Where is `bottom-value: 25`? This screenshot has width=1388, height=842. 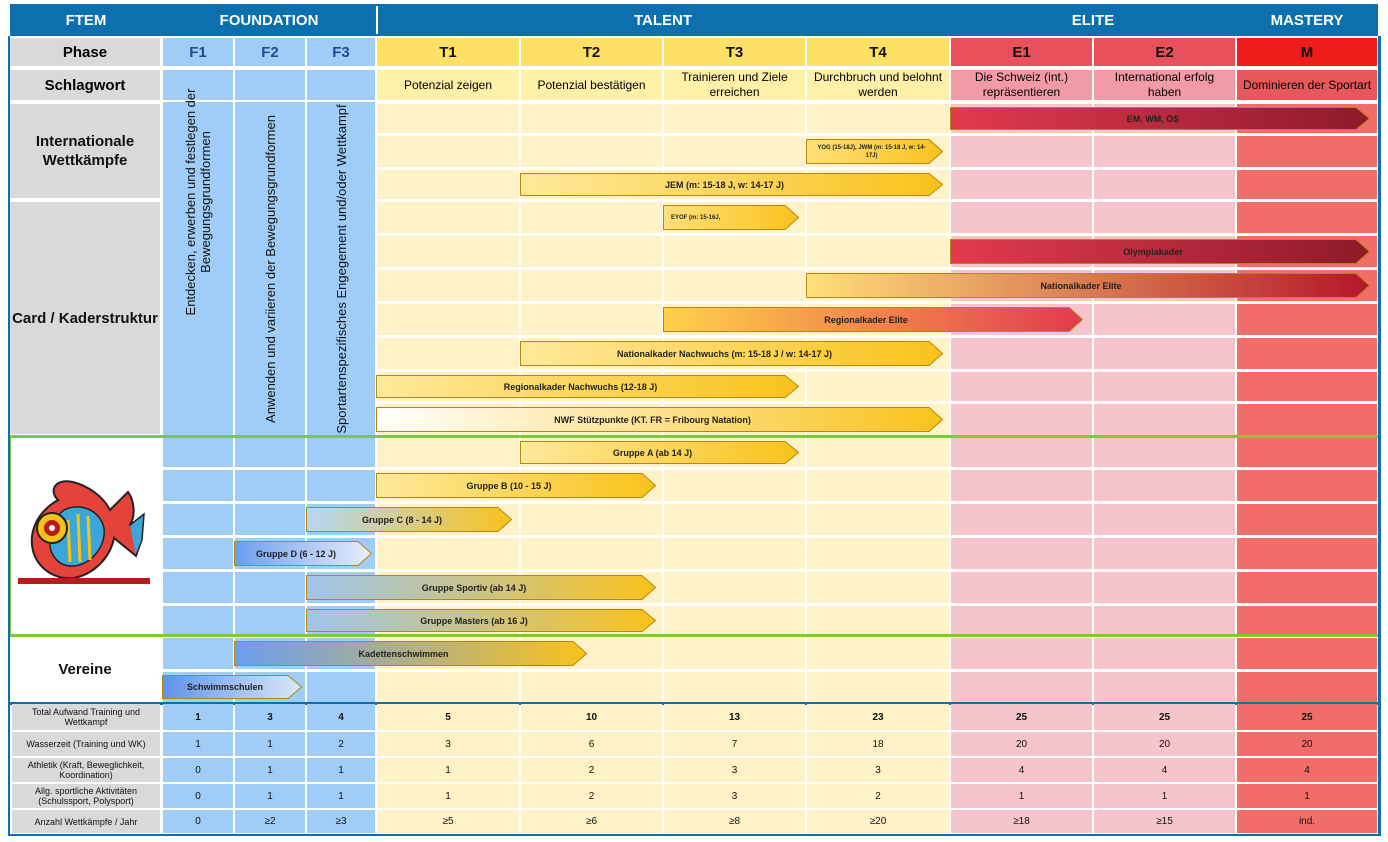
bottom-value: 25 is located at coordinates (1307, 717).